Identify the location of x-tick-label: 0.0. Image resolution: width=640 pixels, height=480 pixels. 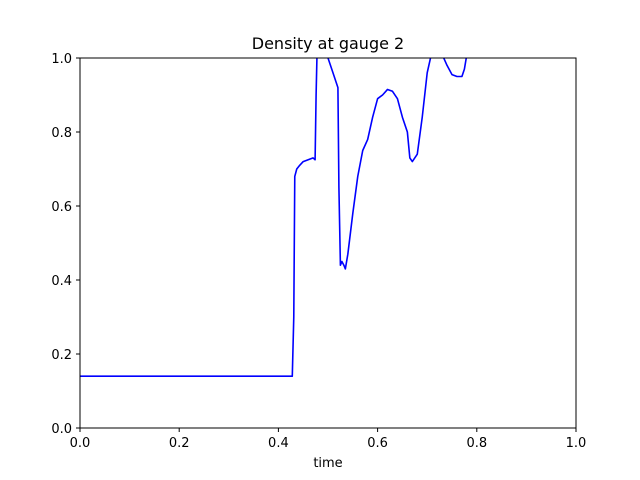
(80, 443).